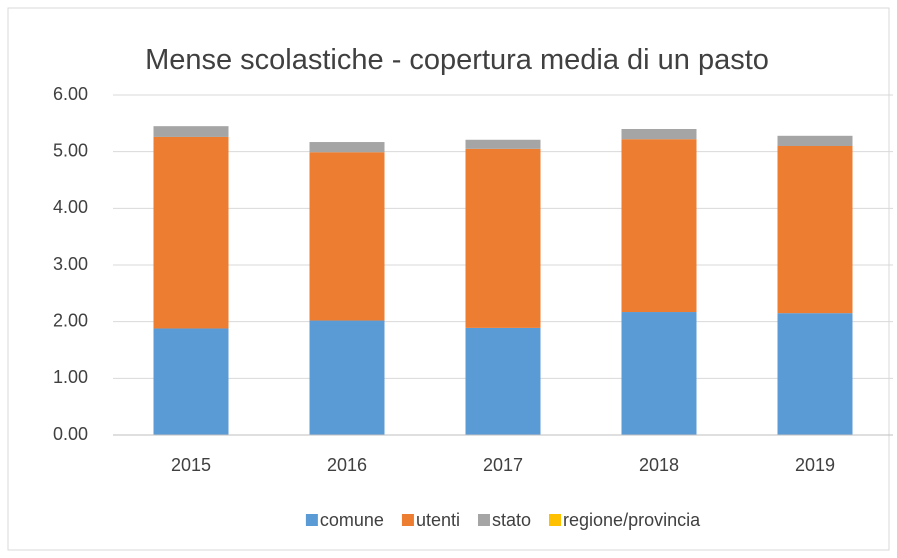 The image size is (897, 558). Describe the element at coordinates (70, 264) in the screenshot. I see `y-tick-label: 3.00` at that location.